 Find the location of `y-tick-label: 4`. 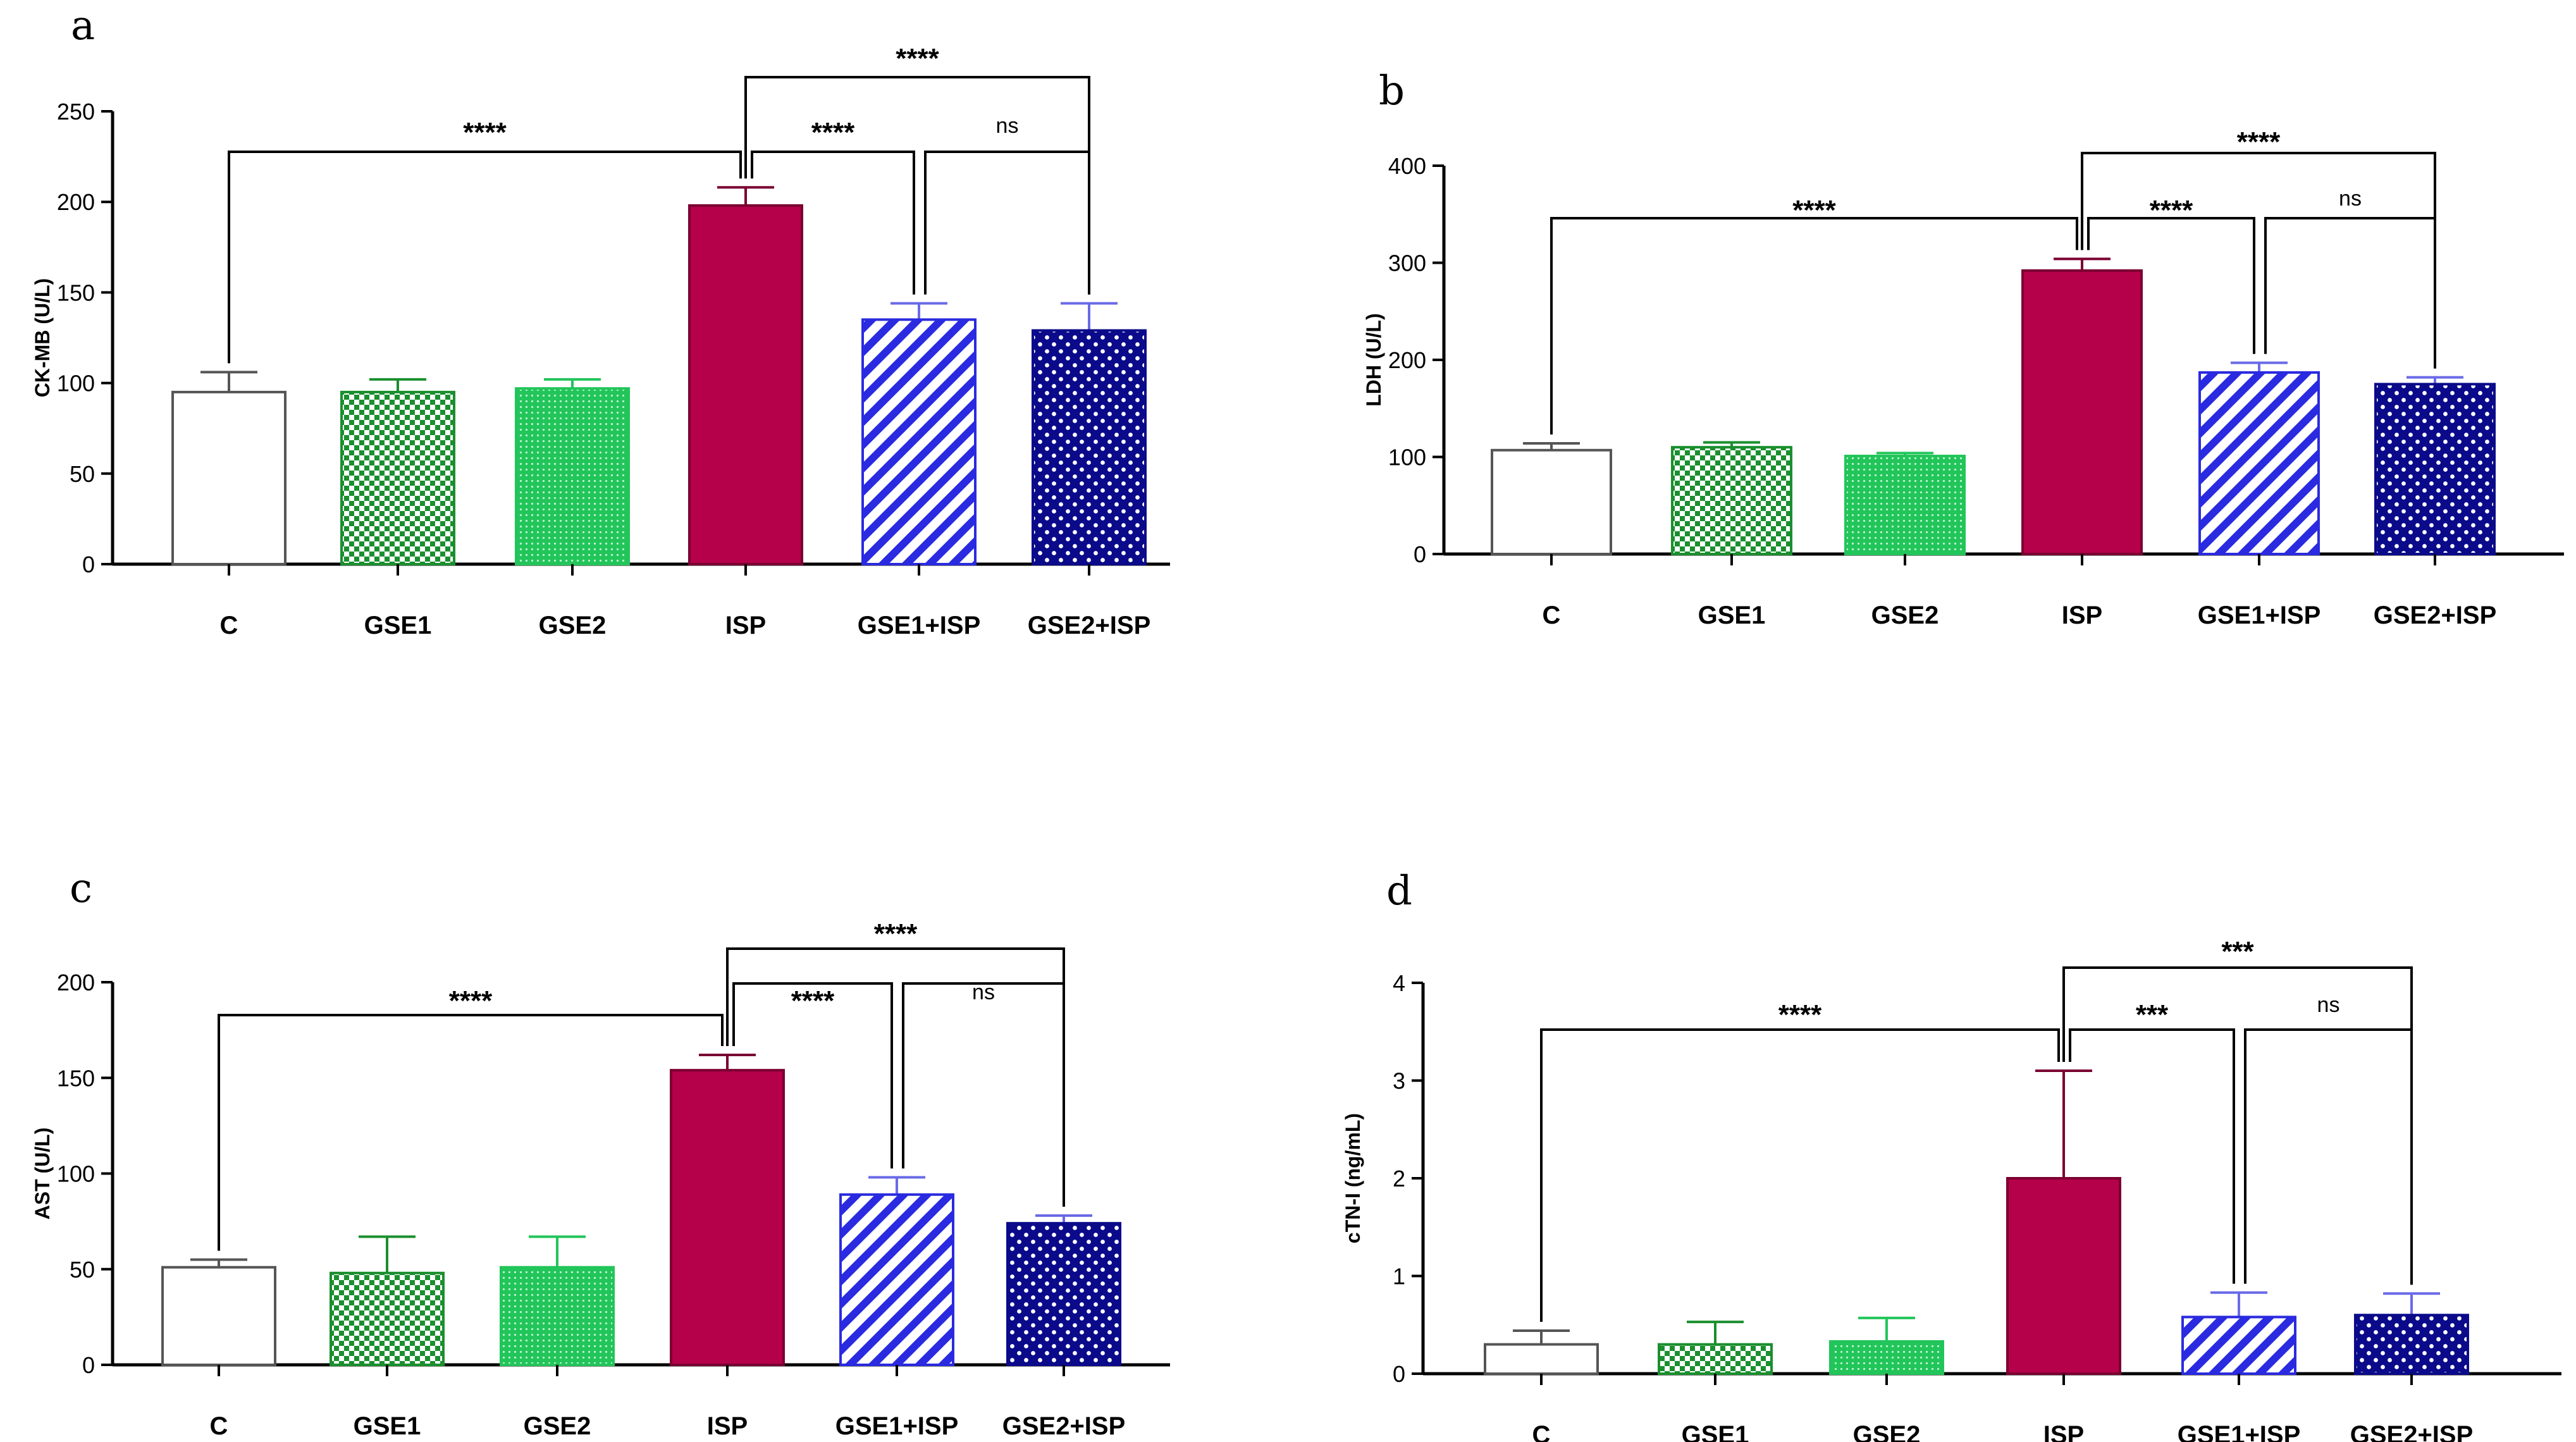

y-tick-label: 4 is located at coordinates (1399, 983).